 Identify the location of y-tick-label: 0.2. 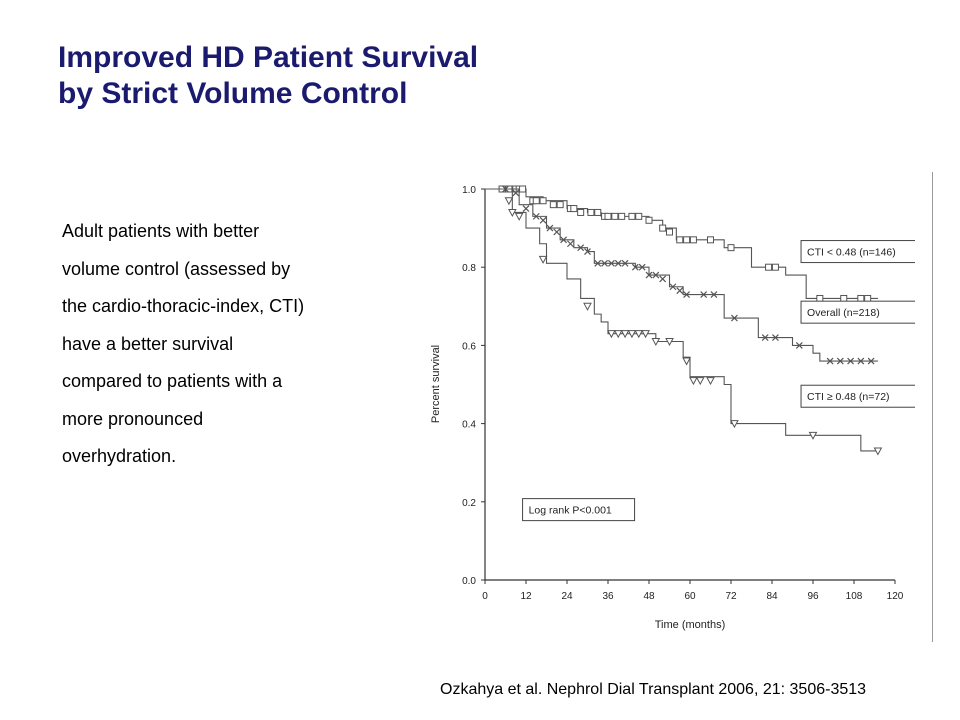
(469, 503).